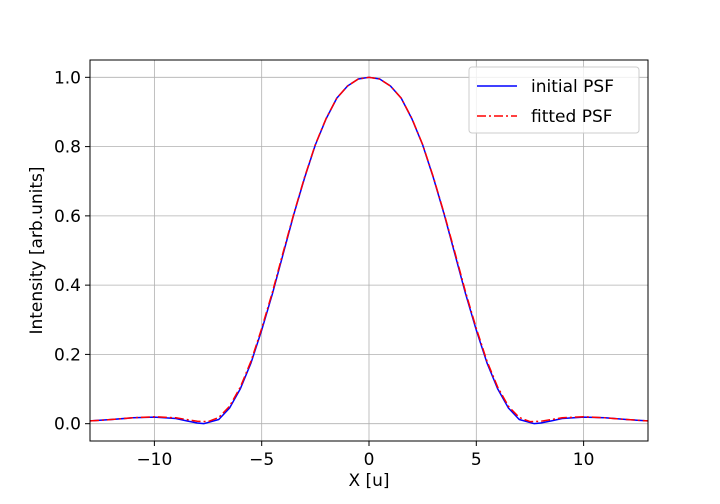 This screenshot has height=504, width=720. What do you see at coordinates (67, 425) in the screenshot?
I see `y-tick-label: 0.0` at bounding box center [67, 425].